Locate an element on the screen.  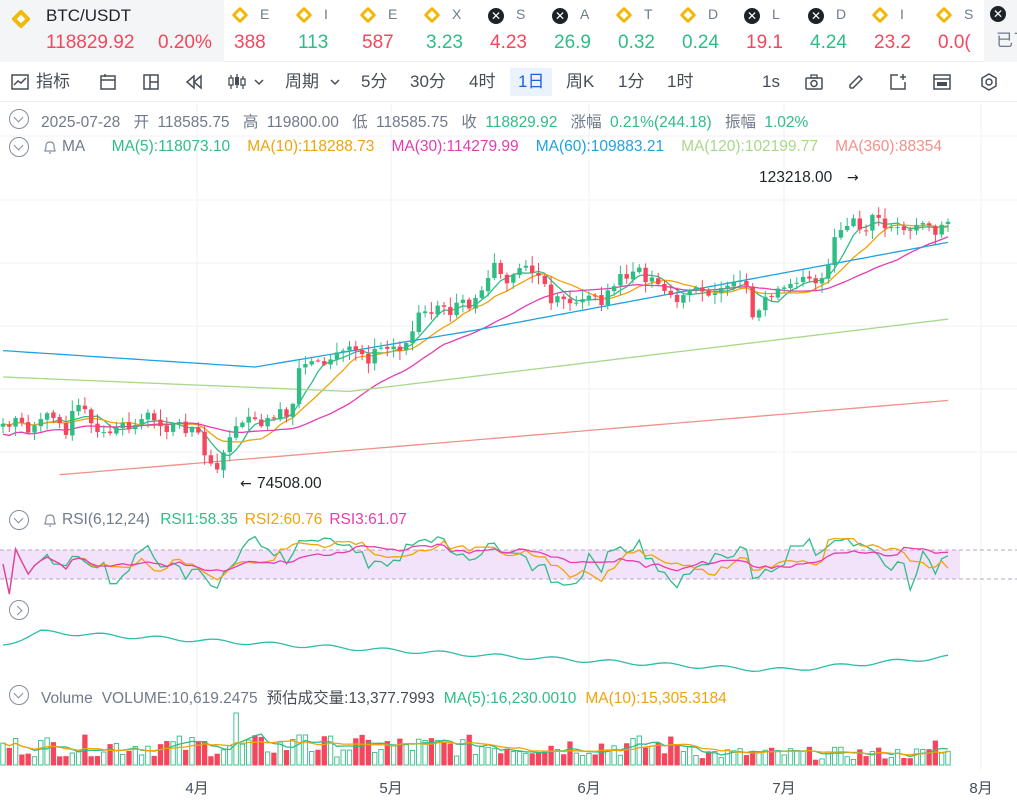
x-tick-label: 5月 is located at coordinates (390, 788).